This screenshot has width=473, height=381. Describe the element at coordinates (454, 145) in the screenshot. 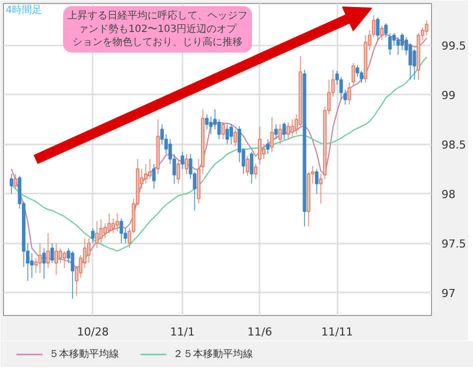

I see `y-tick-label: 98.5` at that location.